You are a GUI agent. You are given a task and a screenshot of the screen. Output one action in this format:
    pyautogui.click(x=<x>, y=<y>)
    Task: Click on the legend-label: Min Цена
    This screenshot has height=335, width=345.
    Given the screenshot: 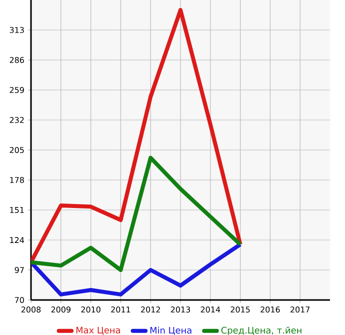 What is the action you would take?
    pyautogui.click(x=171, y=330)
    